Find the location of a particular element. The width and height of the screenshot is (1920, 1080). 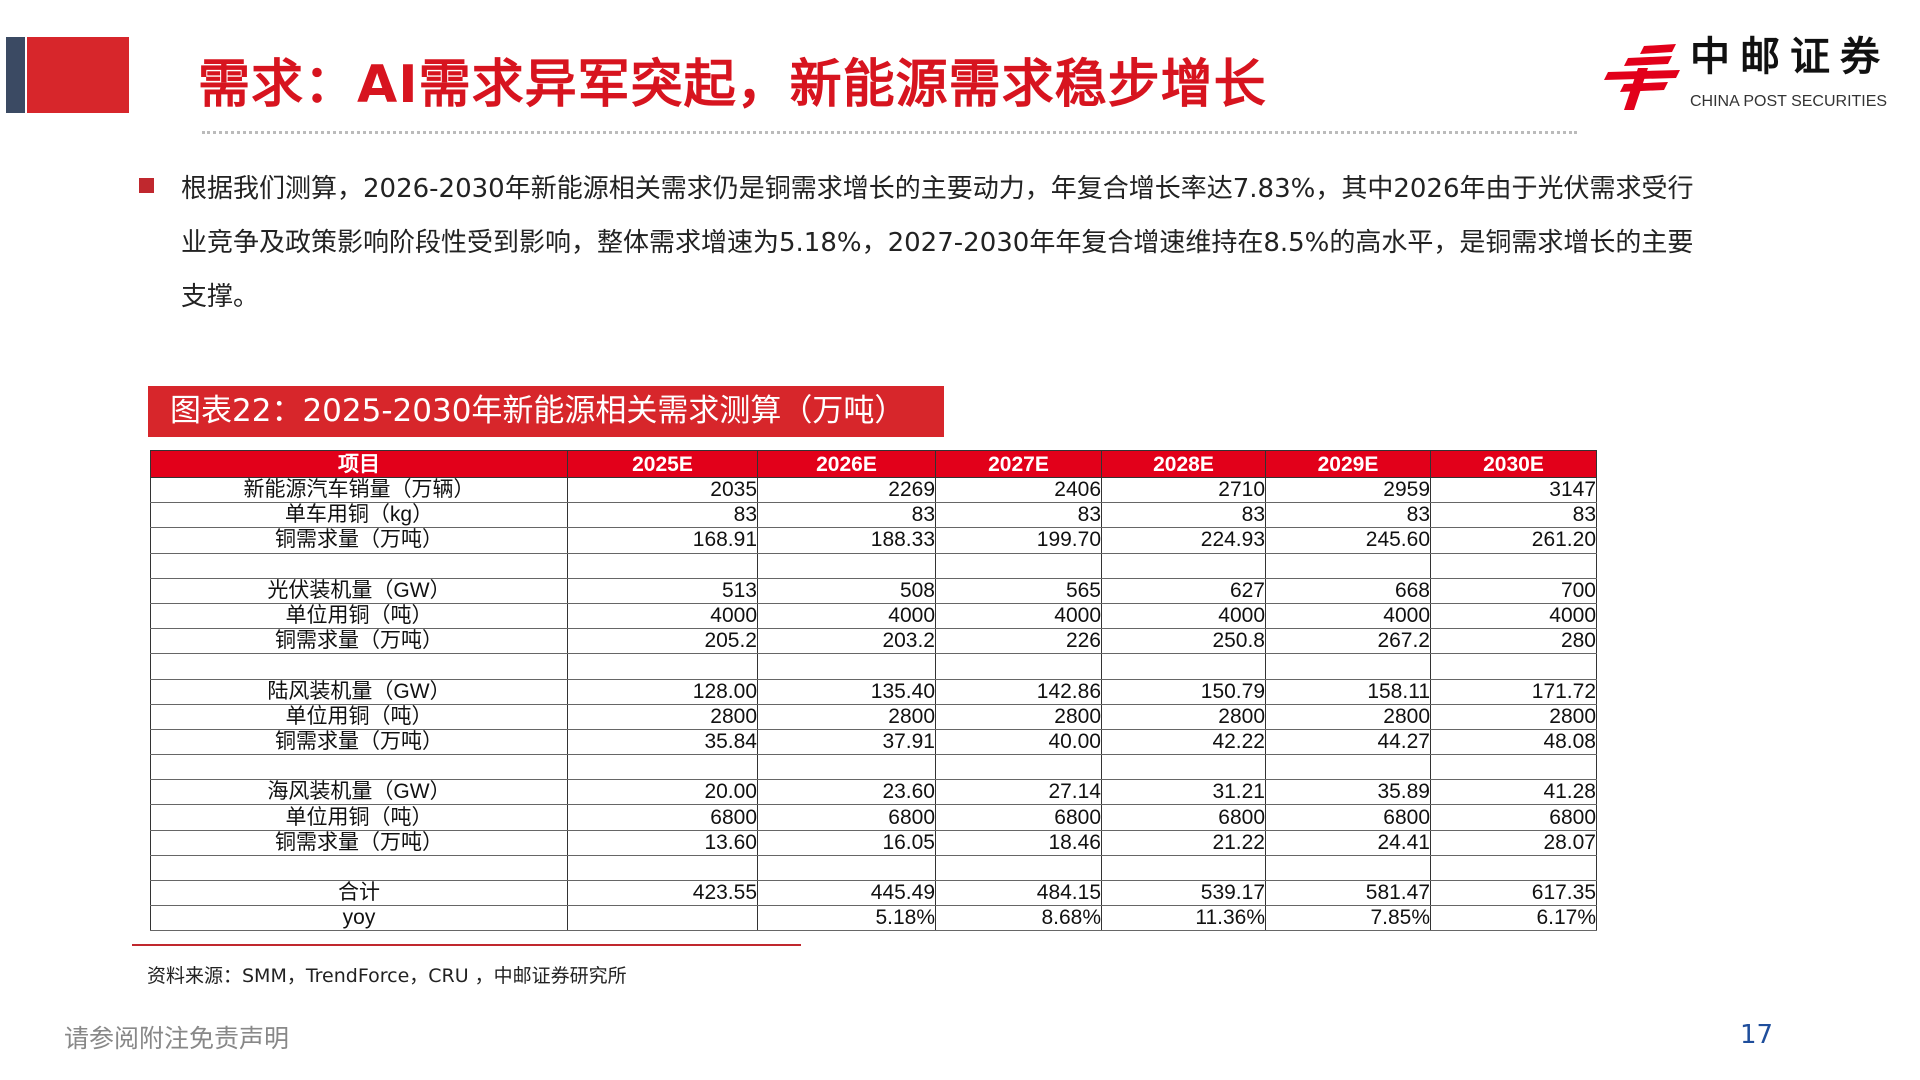

table-cell: 20.00 is located at coordinates (662, 792).